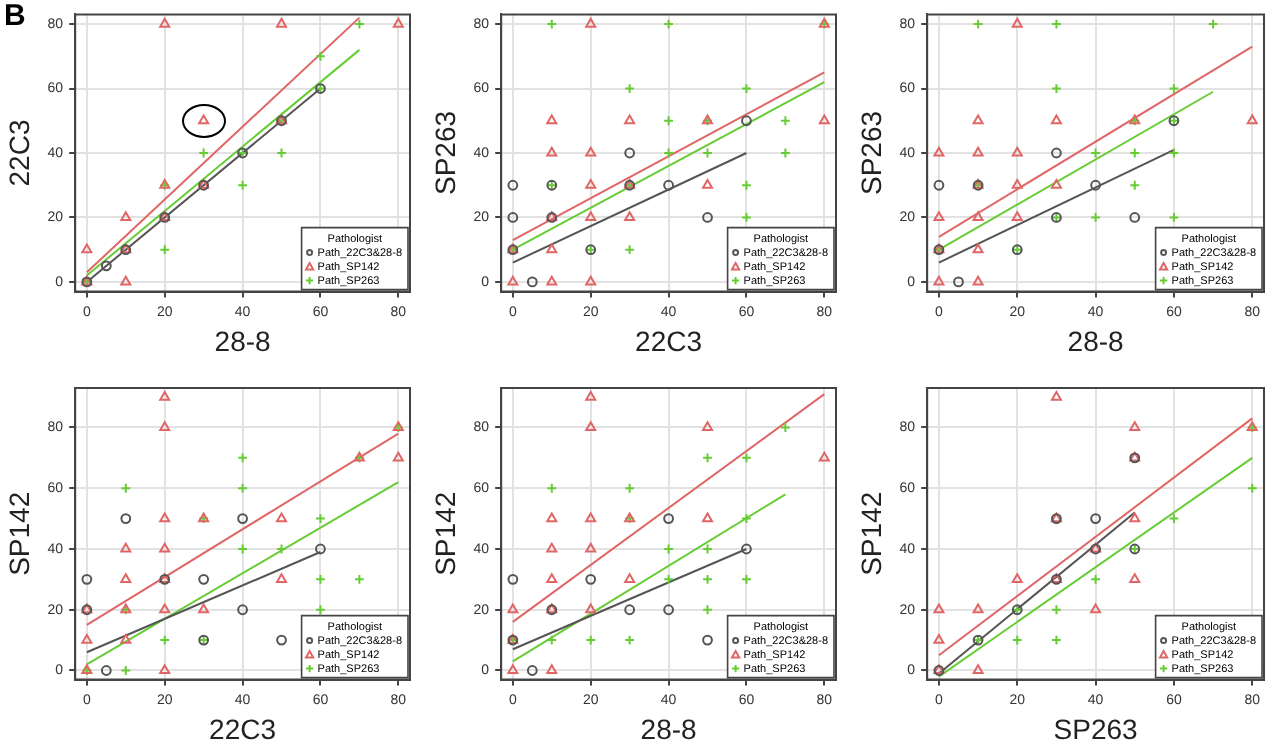 The image size is (1280, 748). I want to click on text: B, so click(15, 17).